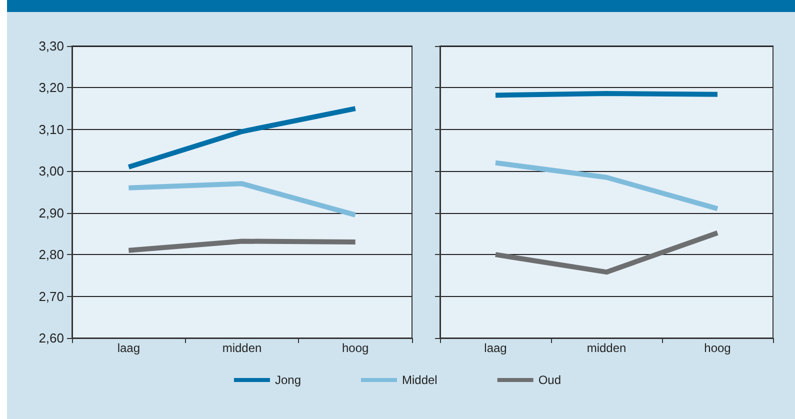  What do you see at coordinates (51, 254) in the screenshot?
I see `y-tick-label: 2,80` at bounding box center [51, 254].